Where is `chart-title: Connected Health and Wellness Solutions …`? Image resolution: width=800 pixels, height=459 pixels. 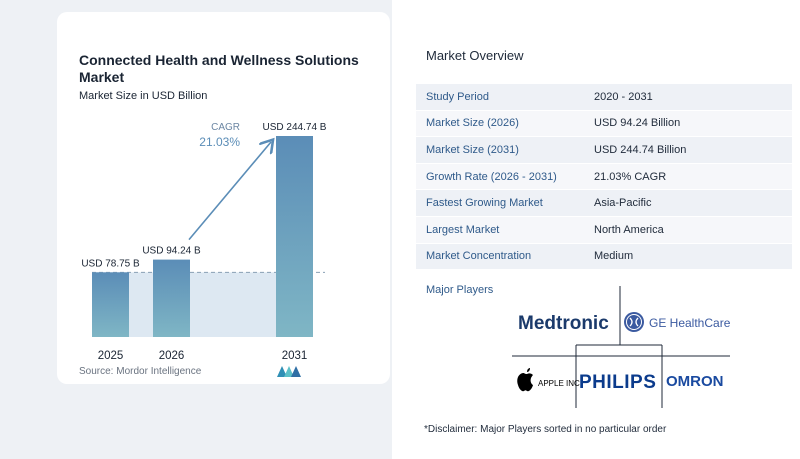
chart-title: Connected Health and Wellness Solutions … is located at coordinates (219, 68).